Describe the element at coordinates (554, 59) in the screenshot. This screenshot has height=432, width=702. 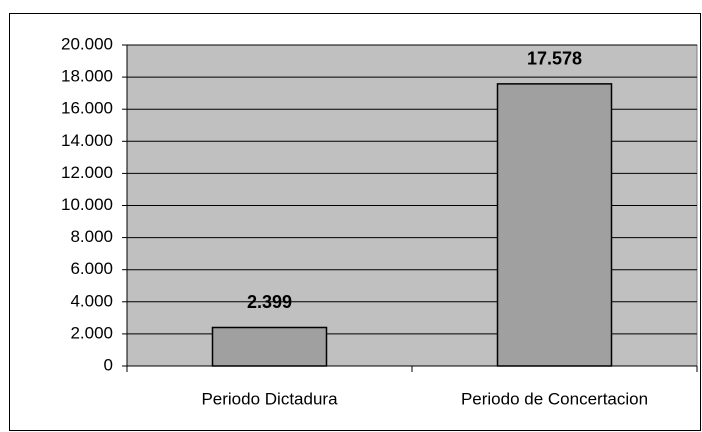
I see `value-label: 17.578` at that location.